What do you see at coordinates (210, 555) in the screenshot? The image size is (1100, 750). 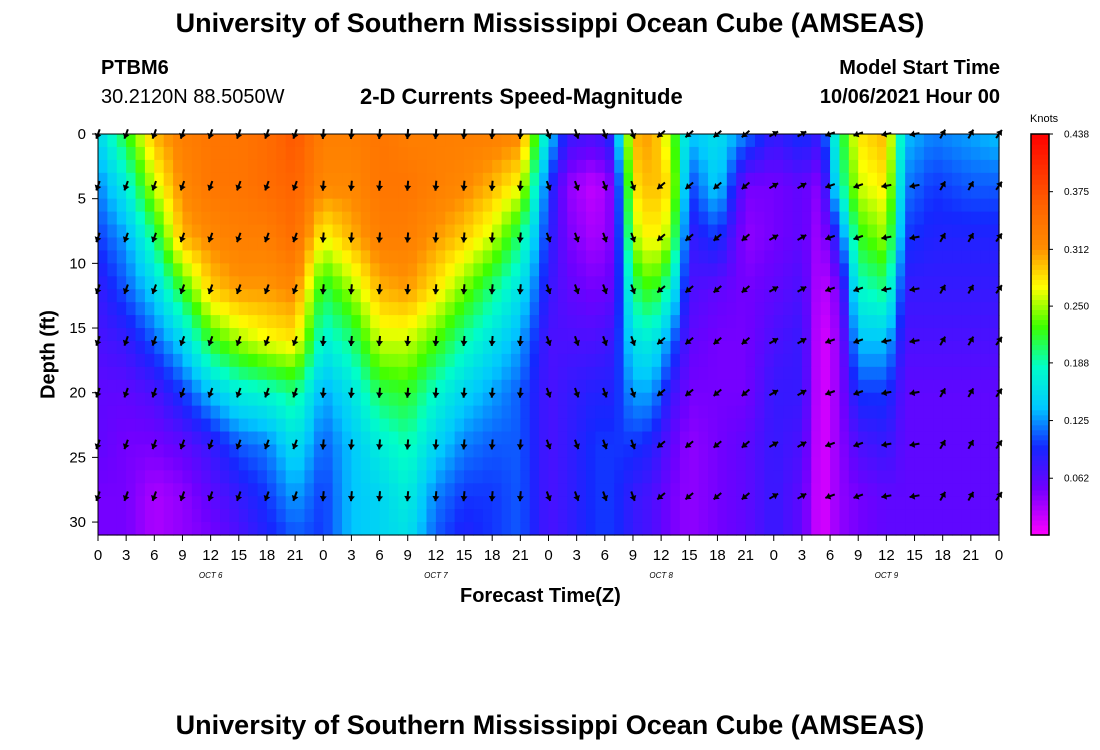 I see `x-tick-label: 12` at bounding box center [210, 555].